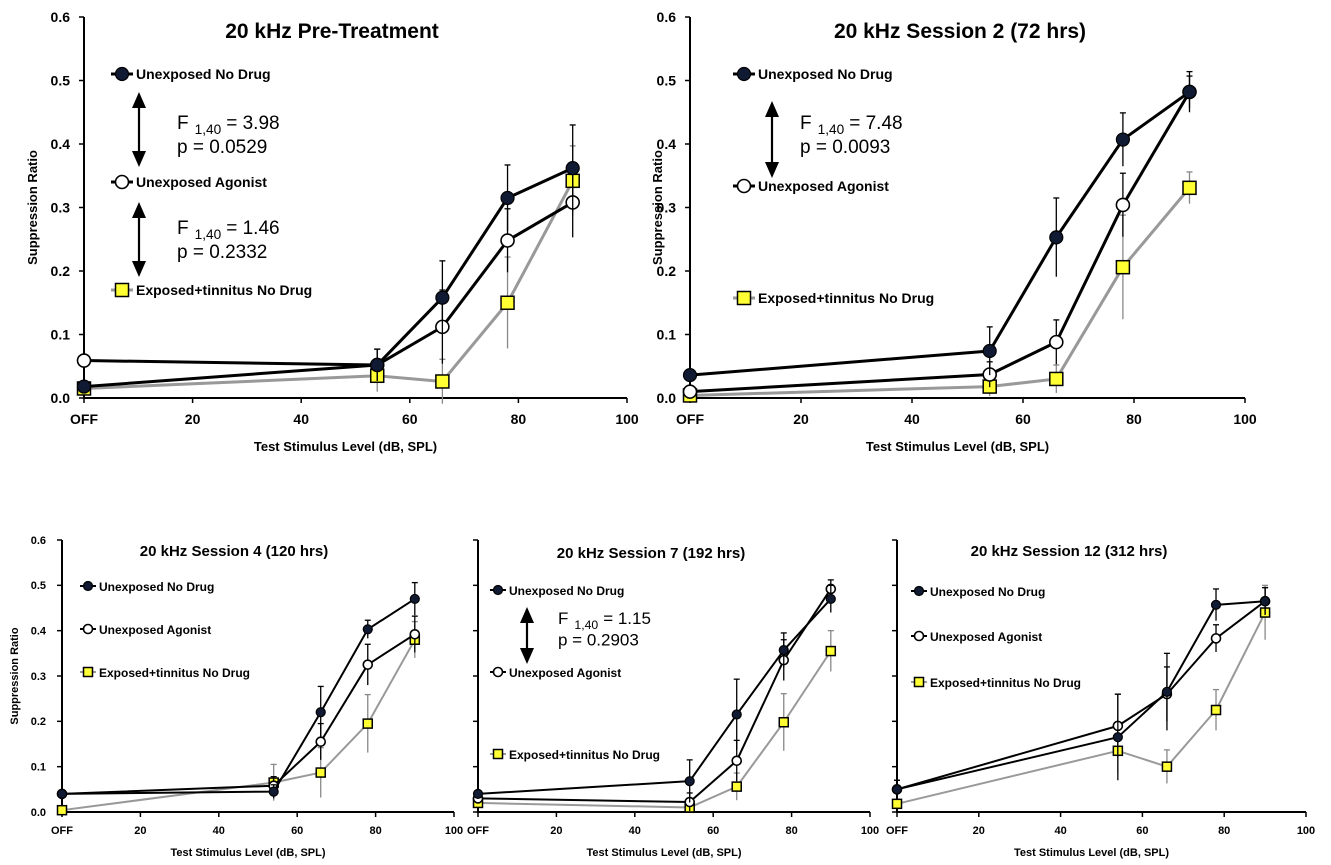 This screenshot has height=865, width=1331. I want to click on chart-title: 20 kHz Session 7 (192 hrs), so click(651, 553).